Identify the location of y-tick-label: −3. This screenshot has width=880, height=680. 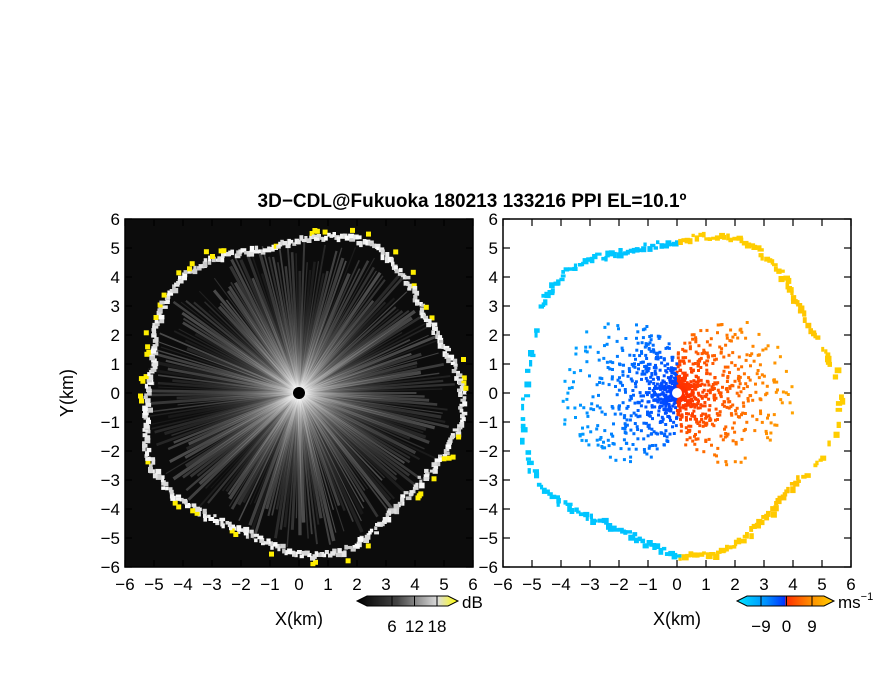
(110, 480).